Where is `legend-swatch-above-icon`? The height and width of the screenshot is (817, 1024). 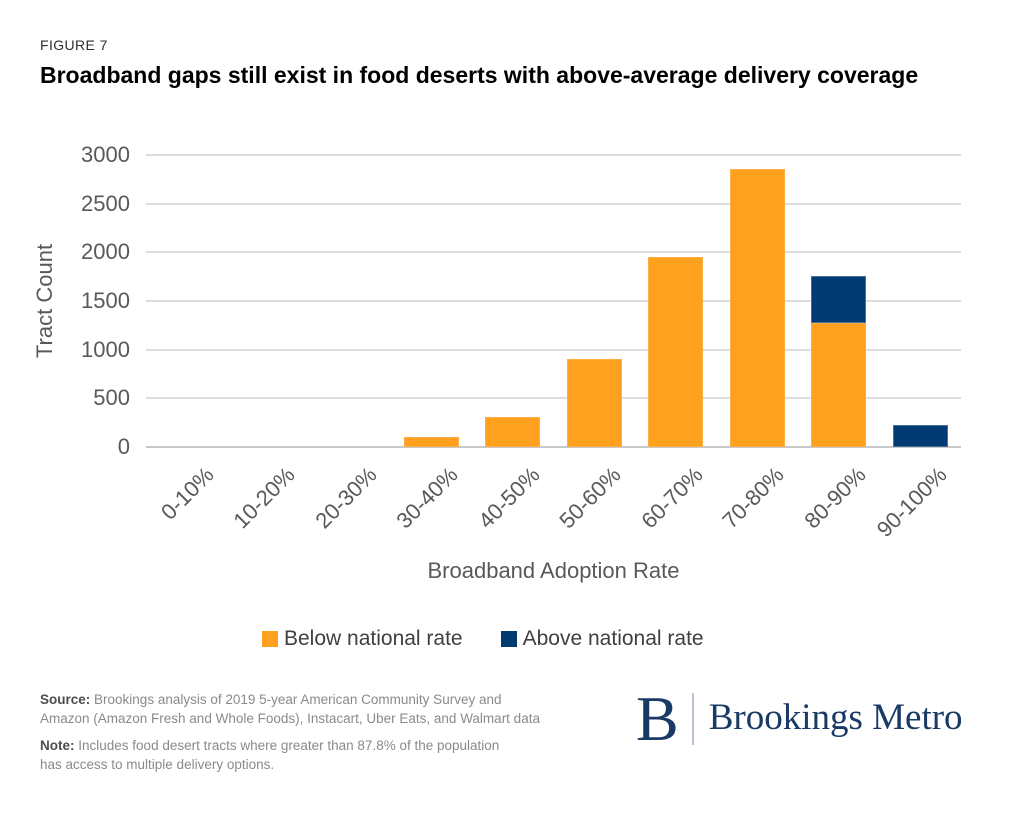 legend-swatch-above-icon is located at coordinates (508, 639).